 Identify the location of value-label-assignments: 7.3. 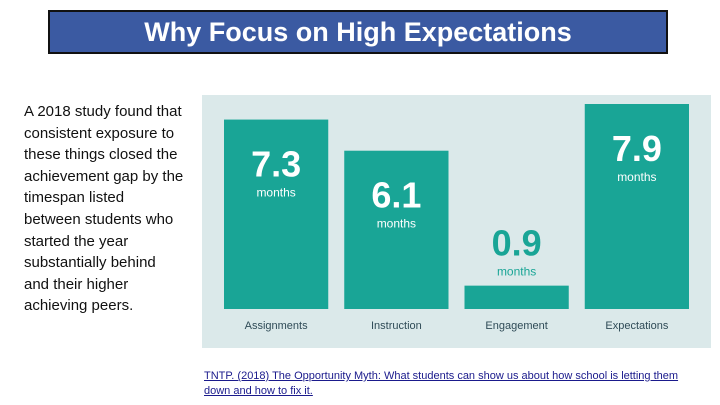
(276, 164).